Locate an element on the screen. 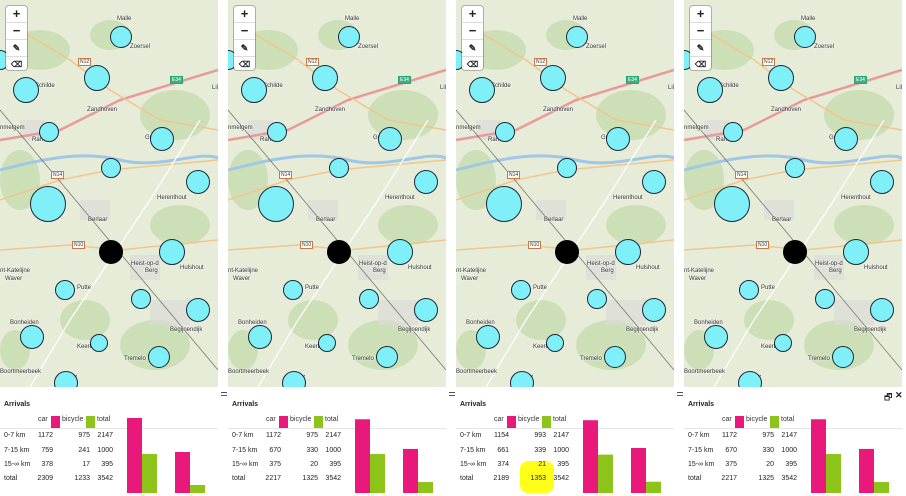 The height and width of the screenshot is (496, 906). close-icon: ✕ is located at coordinates (899, 395).